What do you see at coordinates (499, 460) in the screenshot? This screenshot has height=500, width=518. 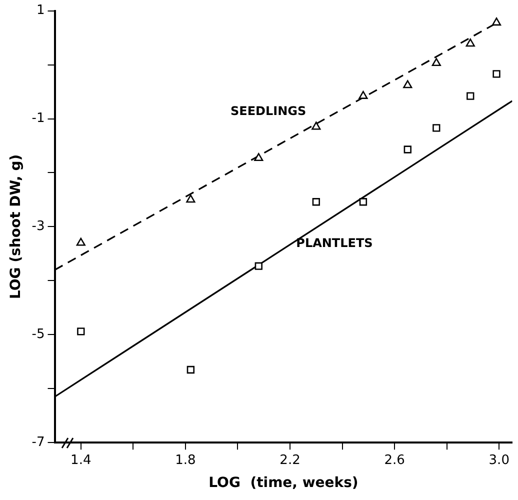 I see `x-tick-label: 3.0` at bounding box center [499, 460].